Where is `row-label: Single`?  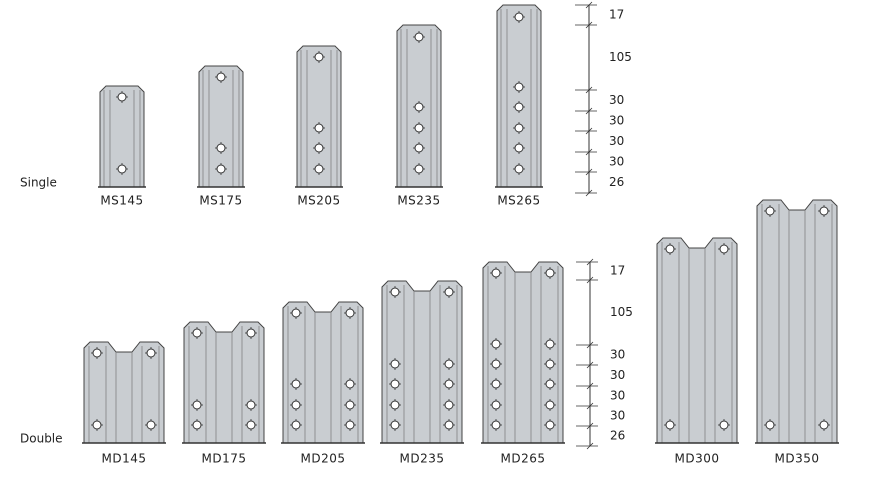
row-label: Single is located at coordinates (38, 183).